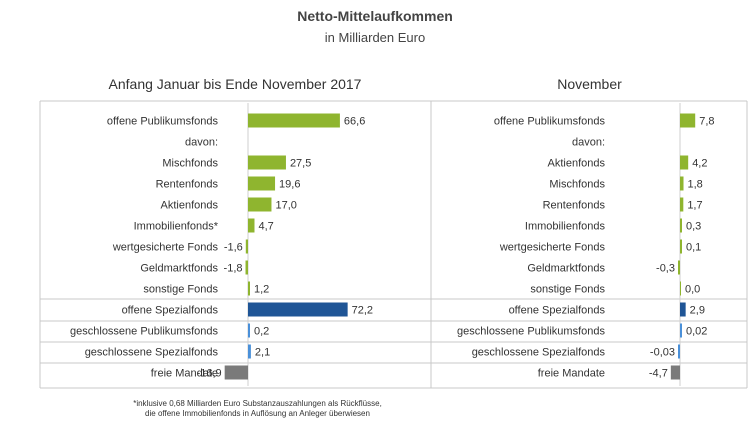 Image resolution: width=750 pixels, height=437 pixels. I want to click on value-label-0-9: 72,2, so click(362, 311).